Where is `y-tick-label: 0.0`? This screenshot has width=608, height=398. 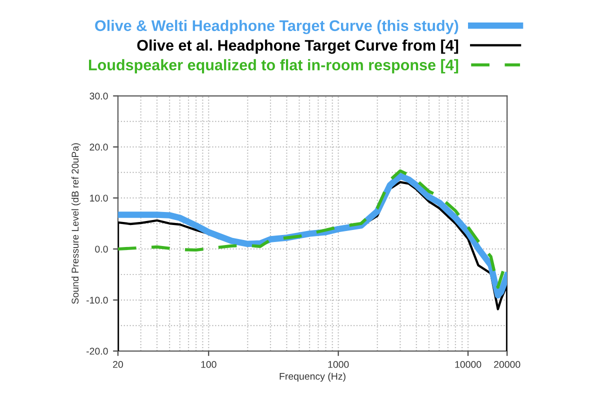 y-tick-label: 0.0 is located at coordinates (101, 249).